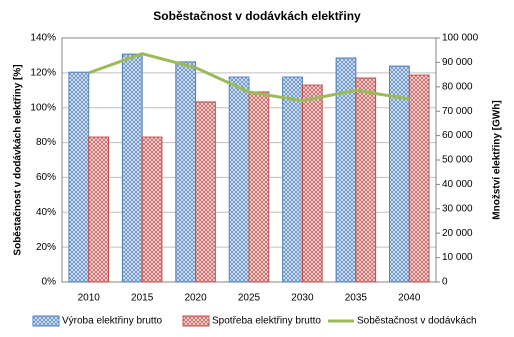  What do you see at coordinates (417, 321) in the screenshot?
I see `legend-label: Soběstačnost v dodávkách` at bounding box center [417, 321].